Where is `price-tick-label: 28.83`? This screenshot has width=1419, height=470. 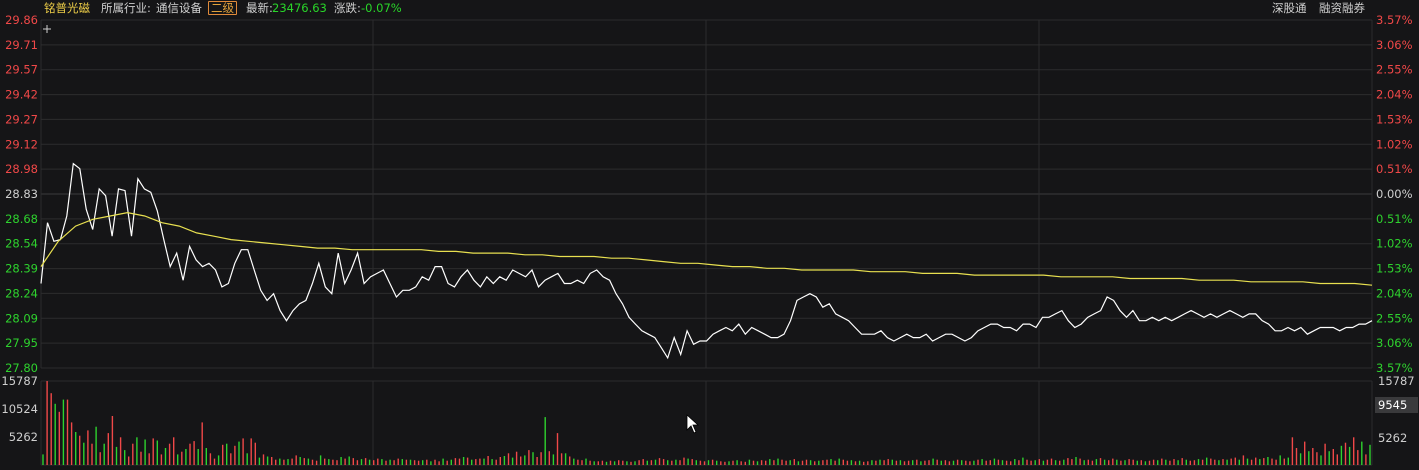 price-tick-label: 28.83 is located at coordinates (21, 194).